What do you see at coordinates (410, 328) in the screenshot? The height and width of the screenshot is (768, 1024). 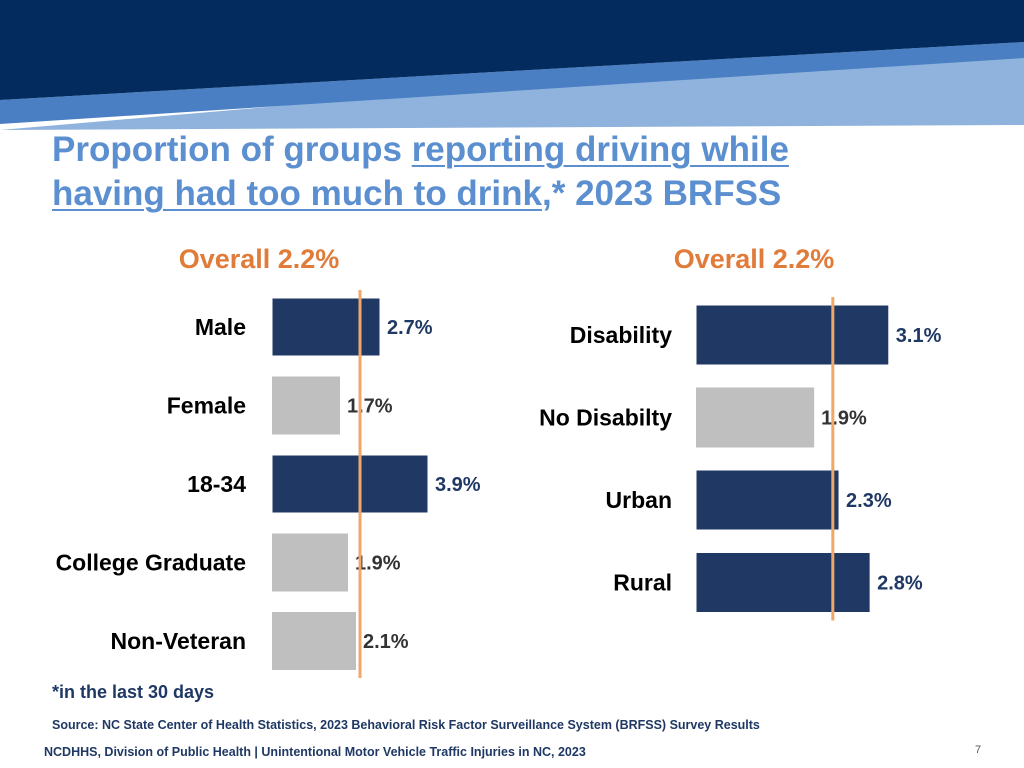 I see `value-label-male: 2.7%` at bounding box center [410, 328].